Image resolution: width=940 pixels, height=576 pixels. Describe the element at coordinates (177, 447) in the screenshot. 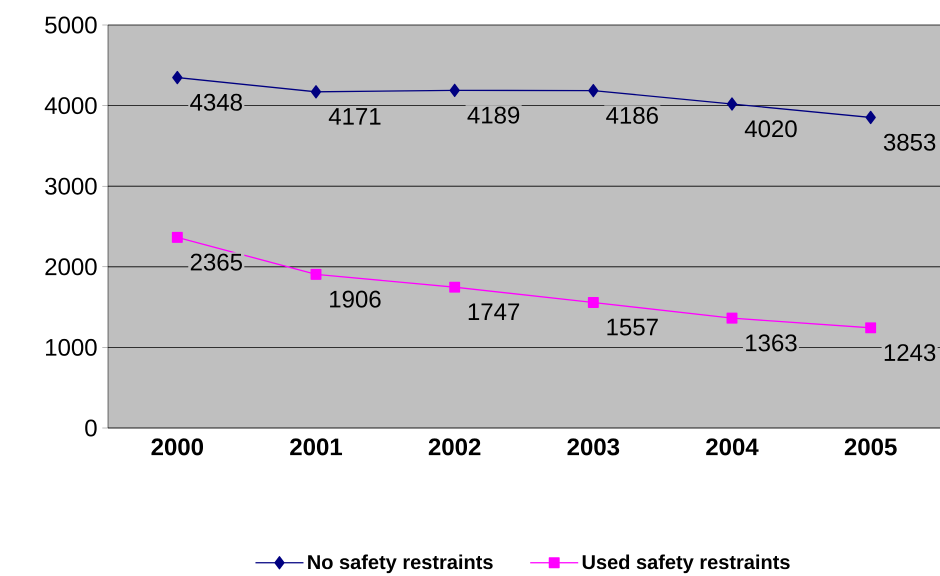

I see `x-tick-label: 2000` at that location.